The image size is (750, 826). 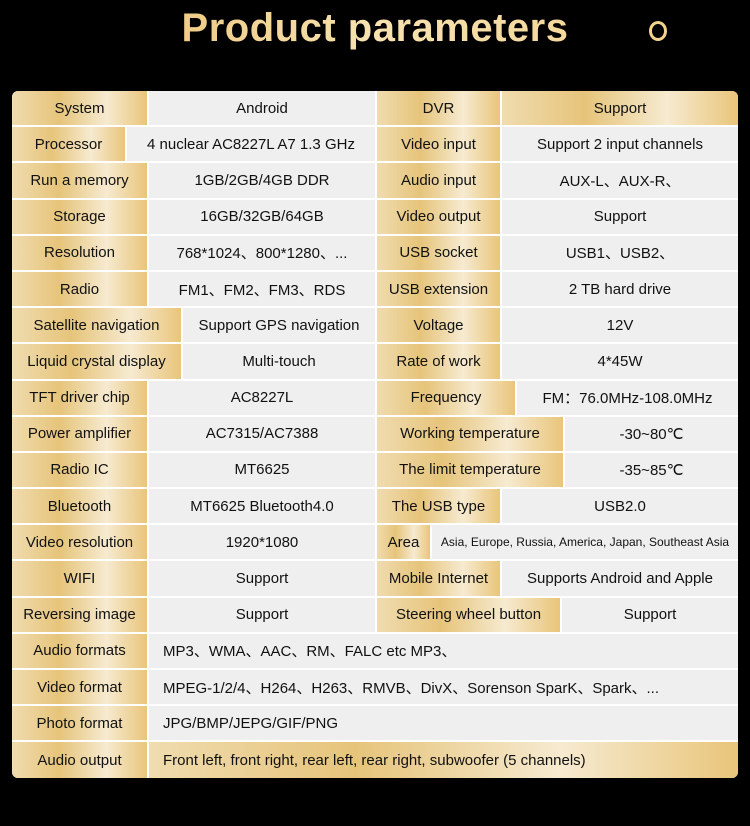 I want to click on value-cell: USB1、USB2、, so click(x=620, y=252).